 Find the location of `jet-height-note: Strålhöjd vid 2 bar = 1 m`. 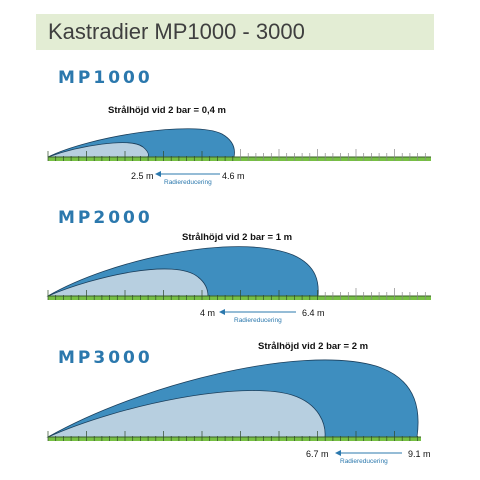

jet-height-note: Strålhöjd vid 2 bar = 1 m is located at coordinates (237, 237).